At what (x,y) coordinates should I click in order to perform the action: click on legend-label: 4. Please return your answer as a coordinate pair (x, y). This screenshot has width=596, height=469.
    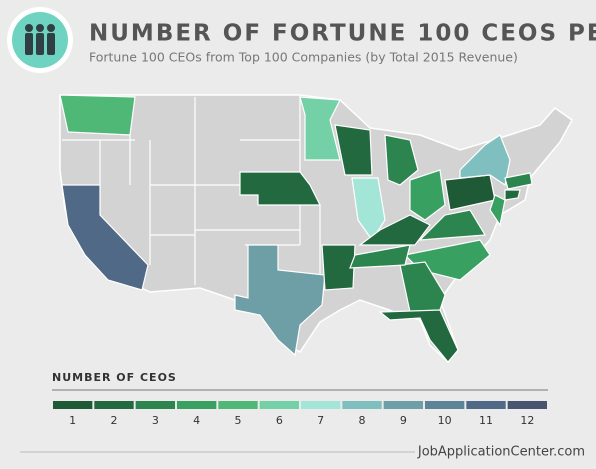
    Looking at the image, I should click on (196, 420).